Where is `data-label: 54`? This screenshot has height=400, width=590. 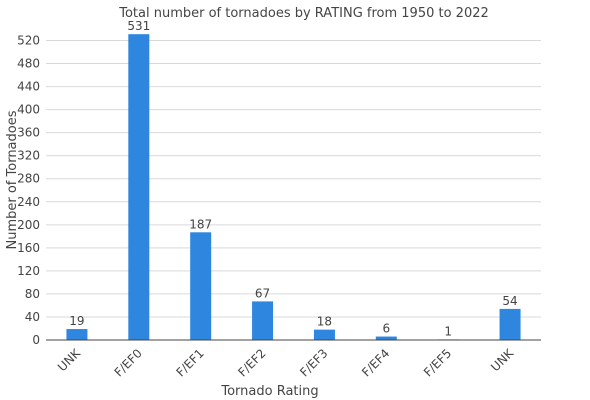
data-label: 54 is located at coordinates (509, 301).